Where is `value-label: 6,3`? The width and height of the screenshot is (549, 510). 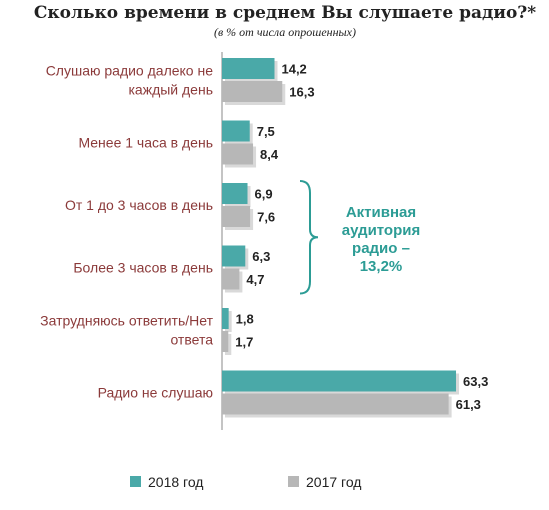 value-label: 6,3 is located at coordinates (261, 256).